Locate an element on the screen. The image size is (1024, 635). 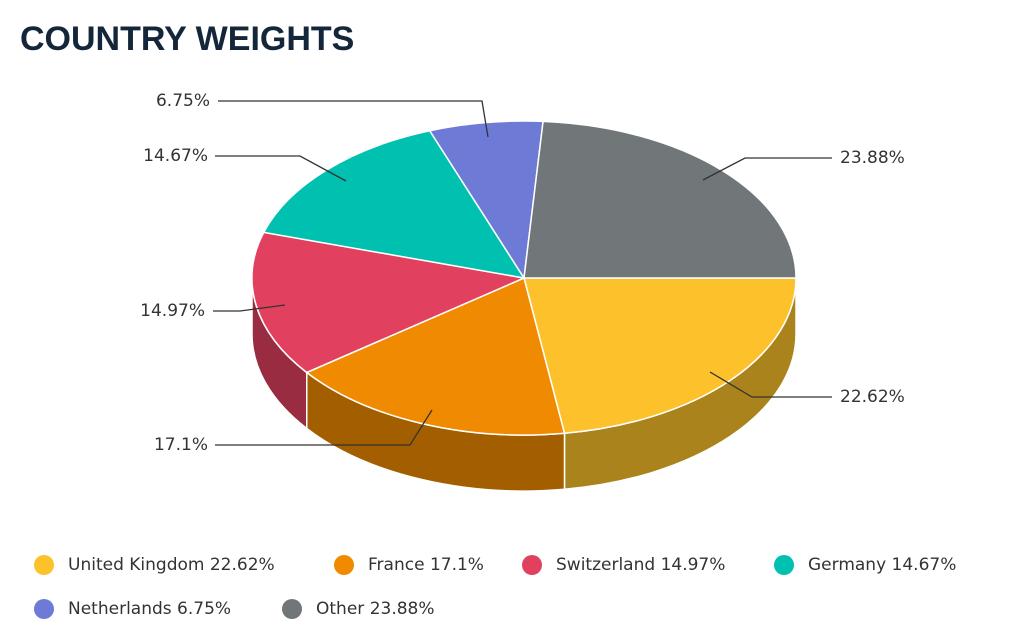
legend-value: 22.62% is located at coordinates (242, 565).